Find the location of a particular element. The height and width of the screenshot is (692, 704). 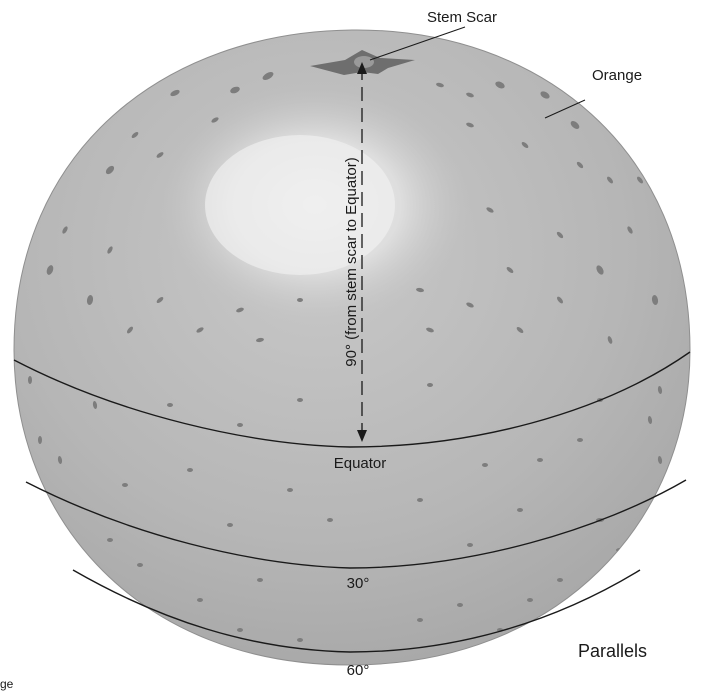

parallel-30-line is located at coordinates (356, 524).